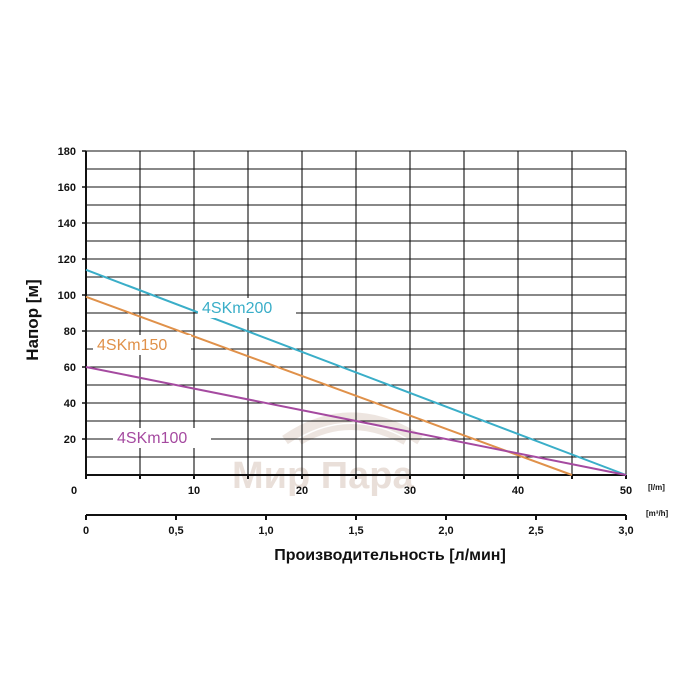 The image size is (700, 700). I want to click on y-tick-label: 20, so click(70, 440).